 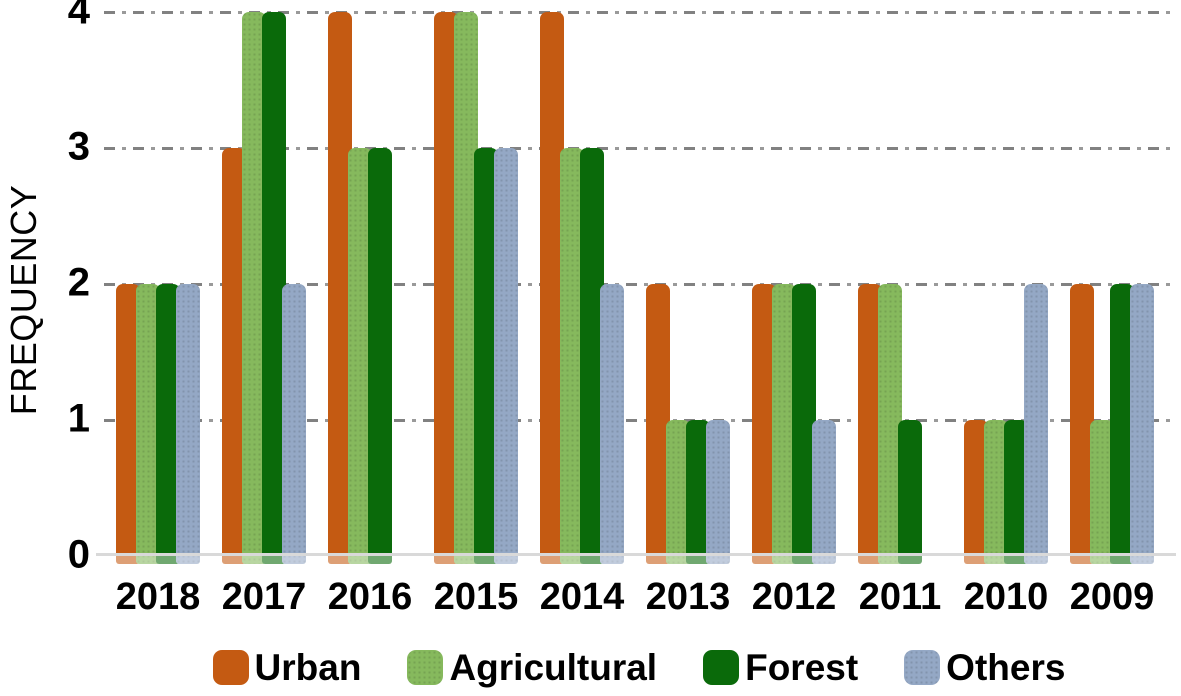 What do you see at coordinates (264, 597) in the screenshot?
I see `x-tick-label-2017: 2017` at bounding box center [264, 597].